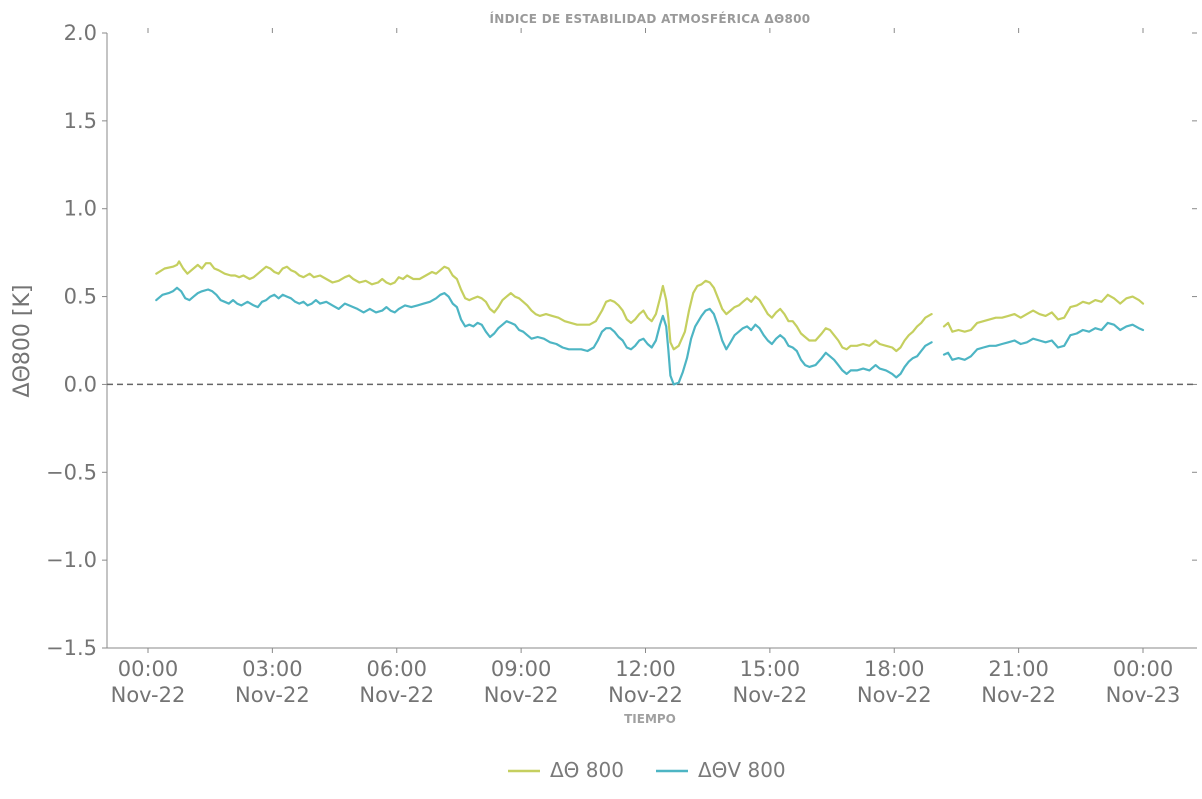 Image resolution: width=1202 pixels, height=799 pixels. I want to click on x-tick-label-time: 15:00, so click(770, 669).